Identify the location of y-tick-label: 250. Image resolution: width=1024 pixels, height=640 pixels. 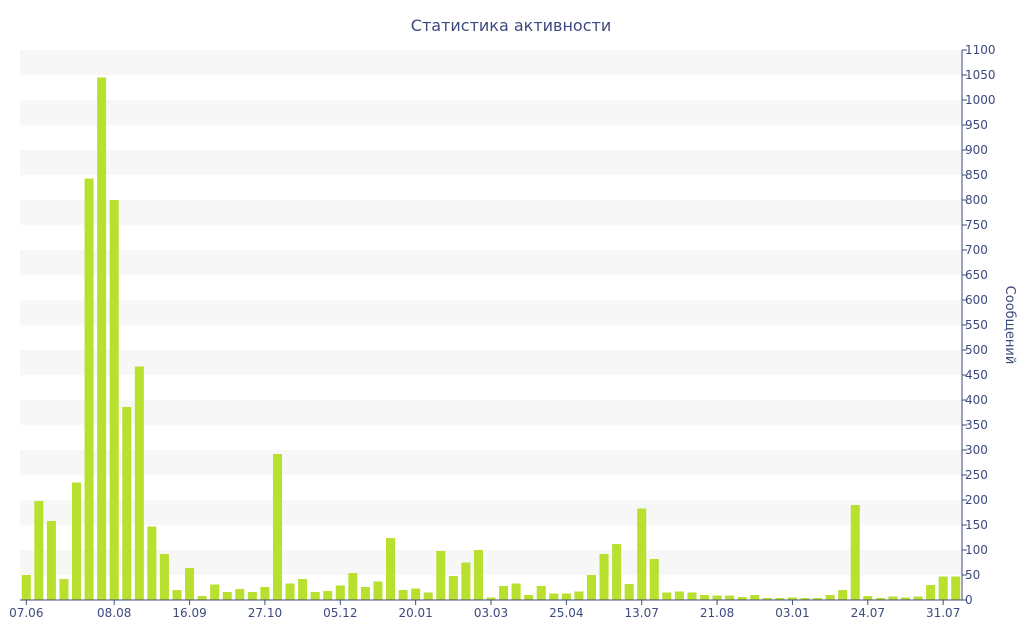
(976, 475).